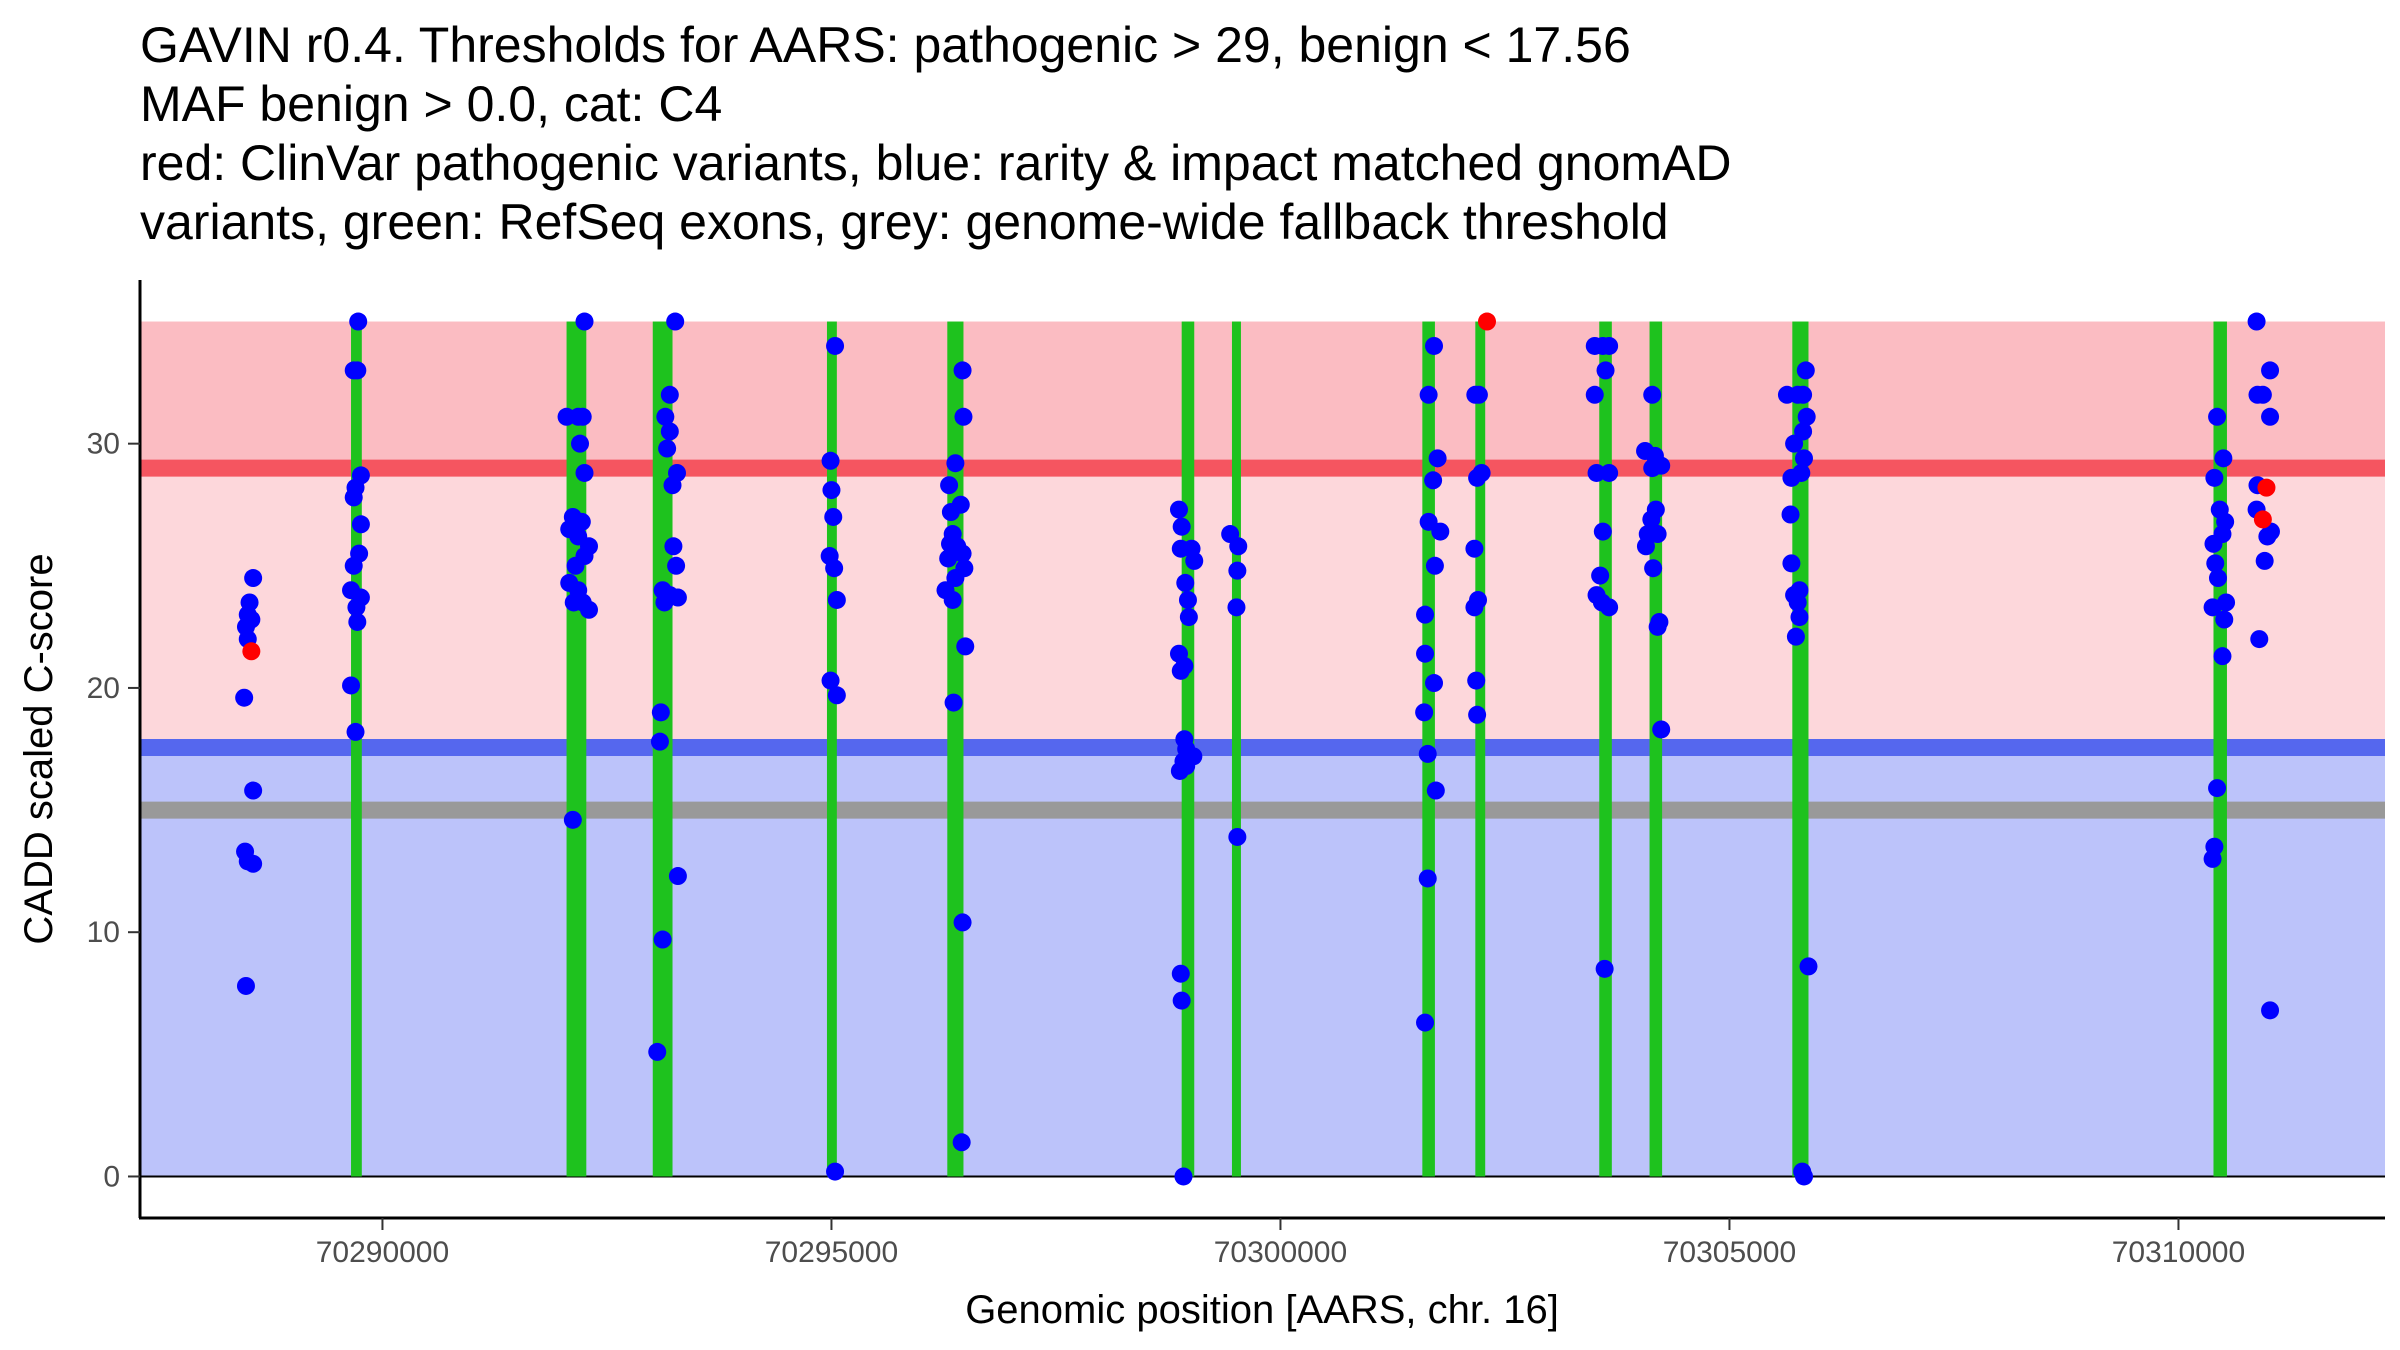  Describe the element at coordinates (39, 748) in the screenshot. I see `y-axis-title: CADD scaled C-score` at that location.